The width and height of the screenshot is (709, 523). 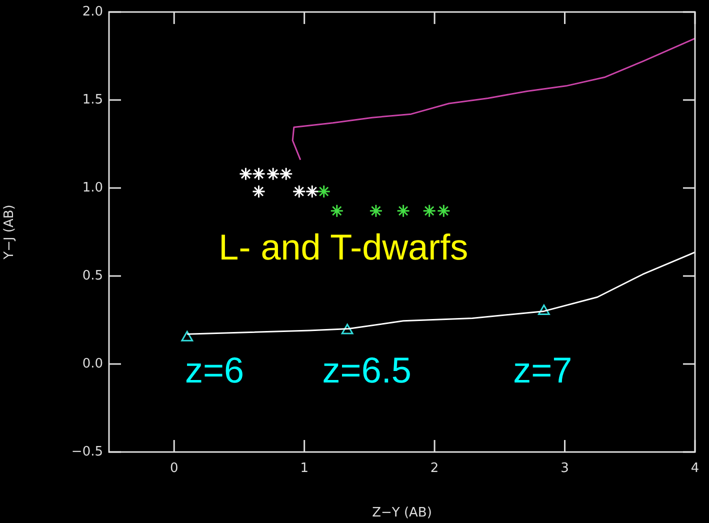 I want to click on x-tick-label: 3, so click(x=564, y=468).